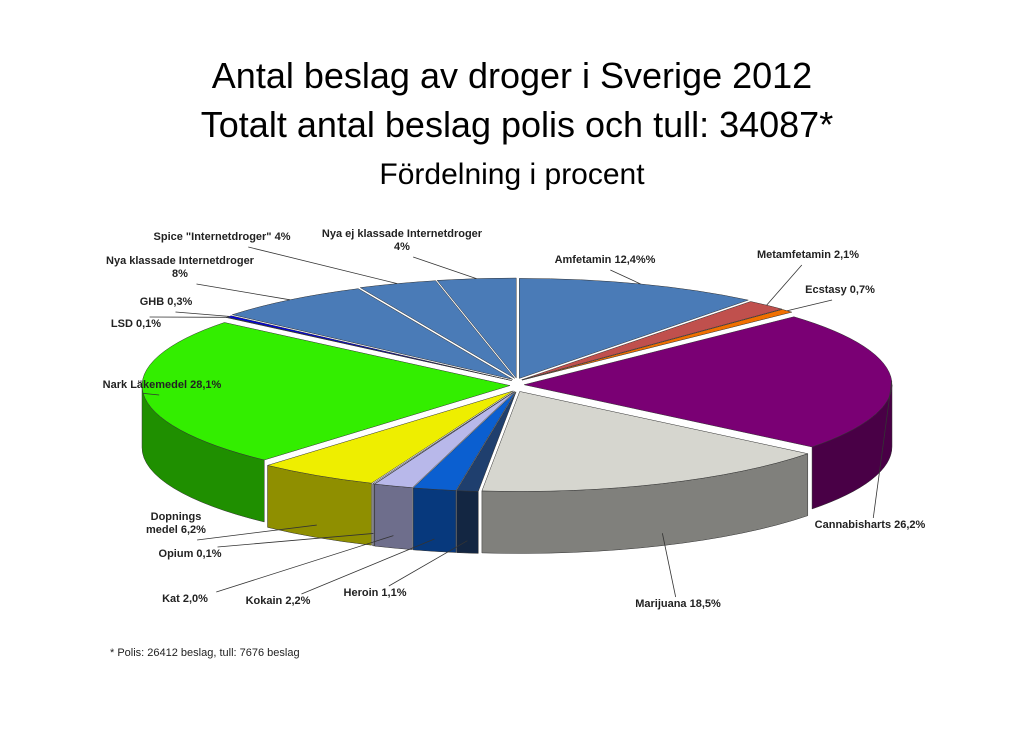  I want to click on slice-label: Nark Läkemedel 28,1%, so click(162, 385).